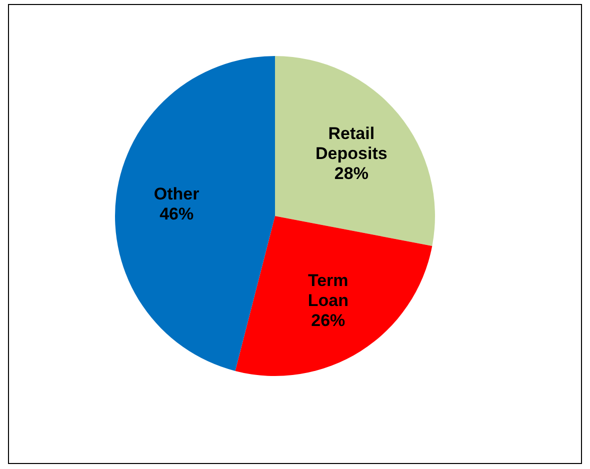 This screenshot has width=590, height=469. What do you see at coordinates (328, 320) in the screenshot?
I see `data-label: 26%` at bounding box center [328, 320].